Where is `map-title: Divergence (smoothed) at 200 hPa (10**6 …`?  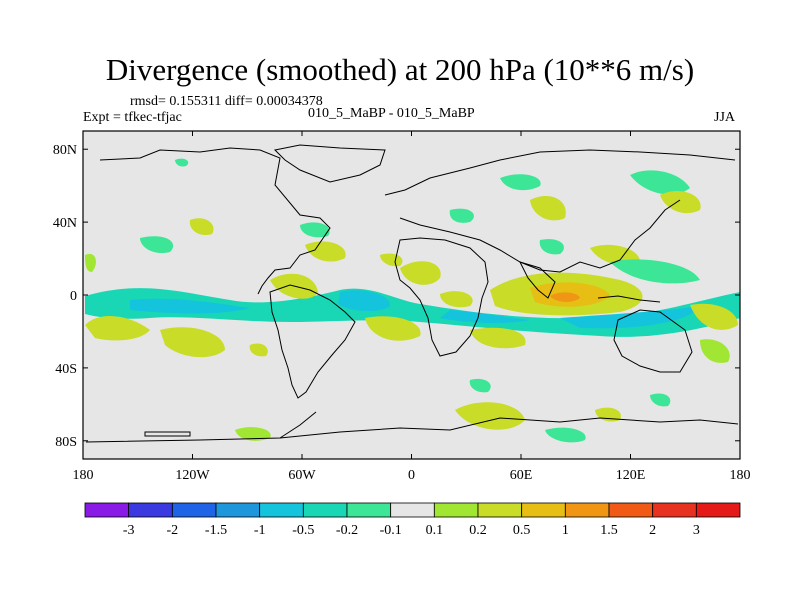 map-title: Divergence (smoothed) at 200 hPa (10**6 … is located at coordinates (400, 69).